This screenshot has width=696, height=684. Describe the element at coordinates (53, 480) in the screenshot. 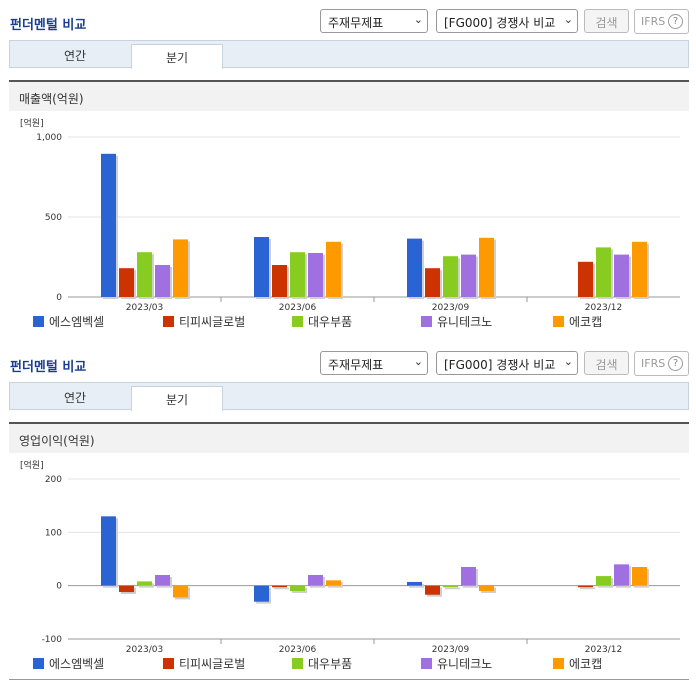

I see `y-tick-label: 200` at that location.